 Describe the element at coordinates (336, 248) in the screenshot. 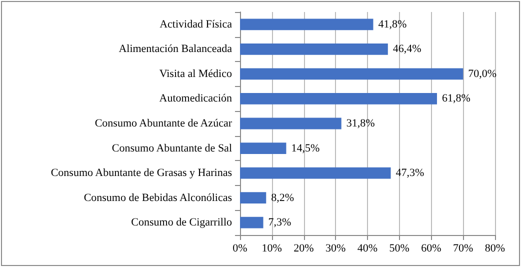

I see `x-tick-label: 30%` at that location.